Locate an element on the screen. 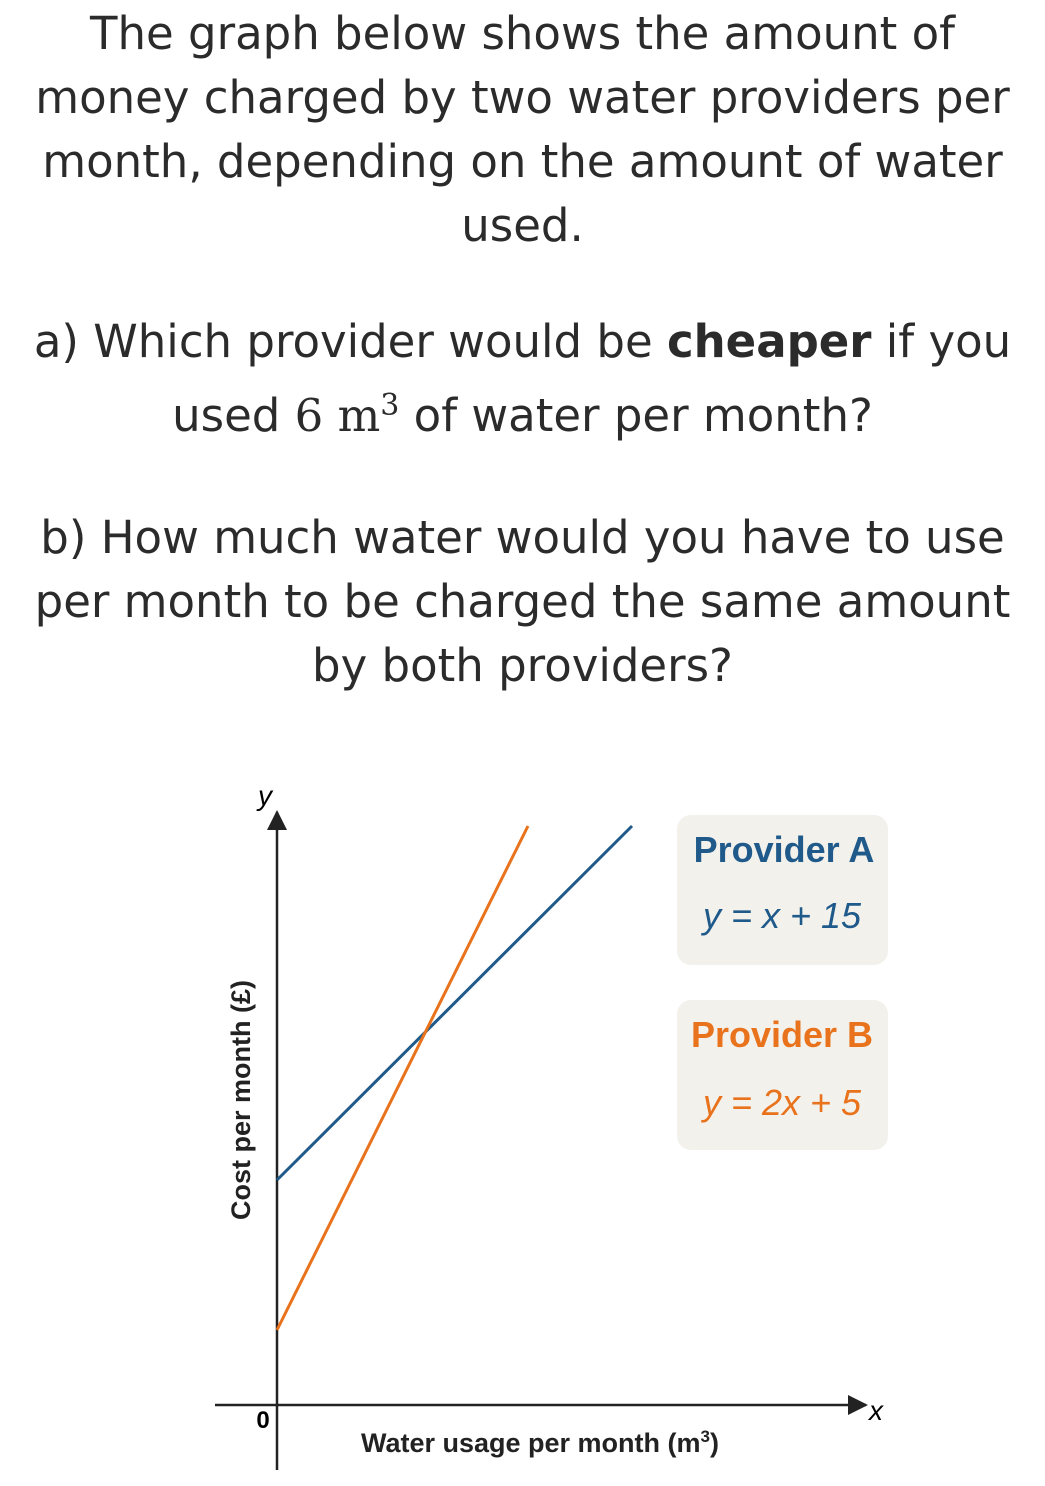 The image size is (1045, 1486). x-label: x is located at coordinates (875, 1410).